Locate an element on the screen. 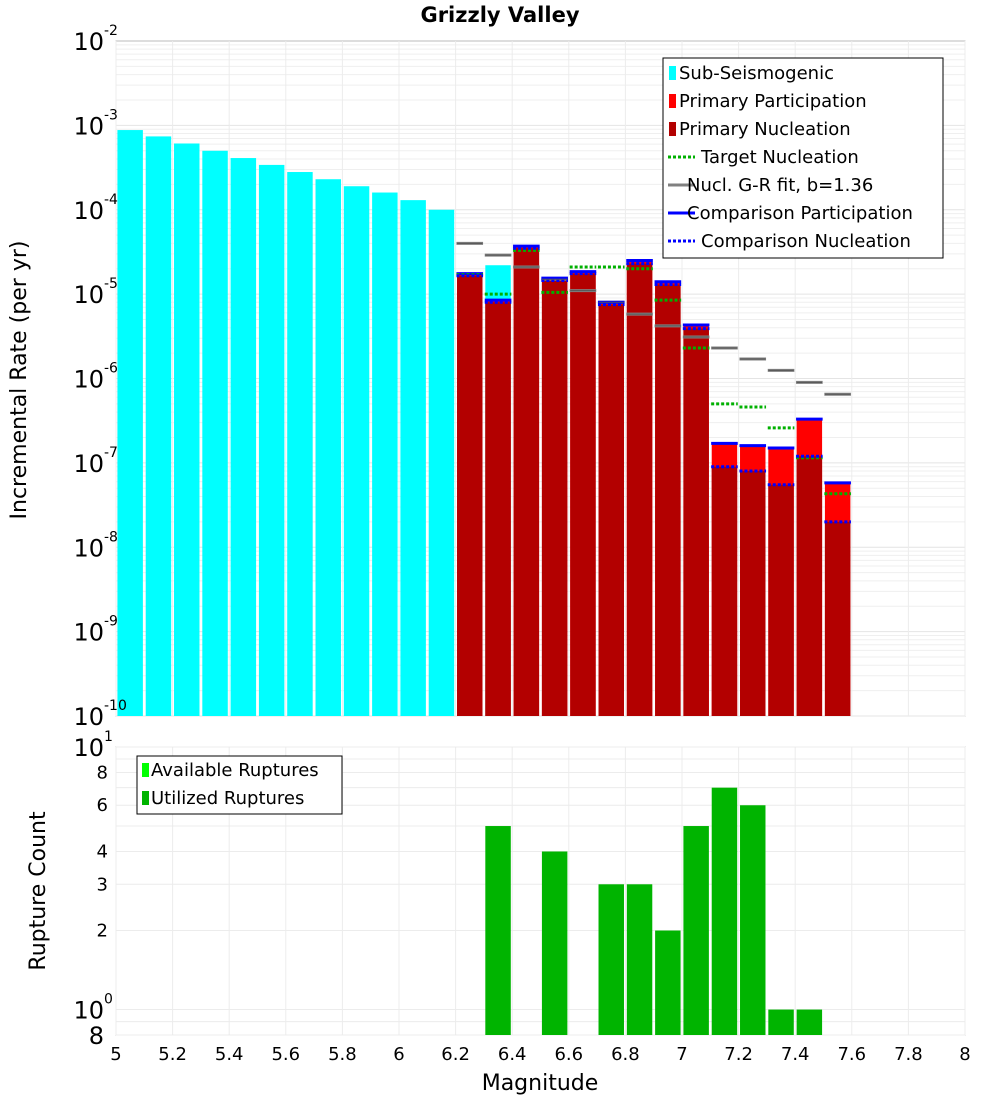 The image size is (1000, 1100). y-tick-label: 10 -4 is located at coordinates (95, 208).